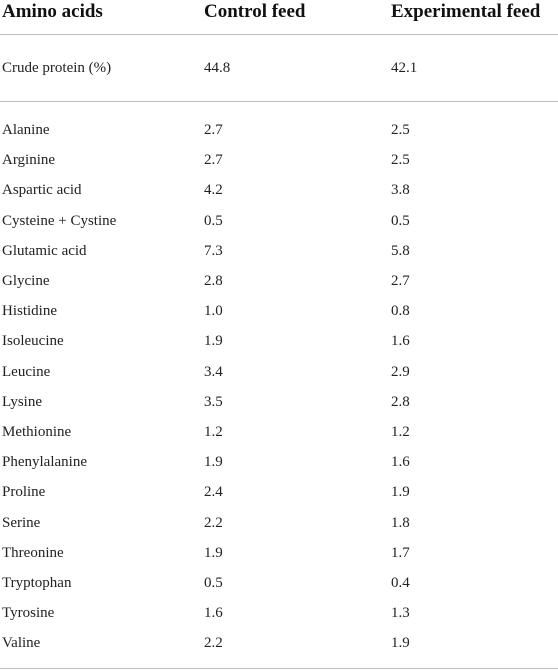 The image size is (558, 671). What do you see at coordinates (213, 281) in the screenshot?
I see `control-value: 2.8` at bounding box center [213, 281].